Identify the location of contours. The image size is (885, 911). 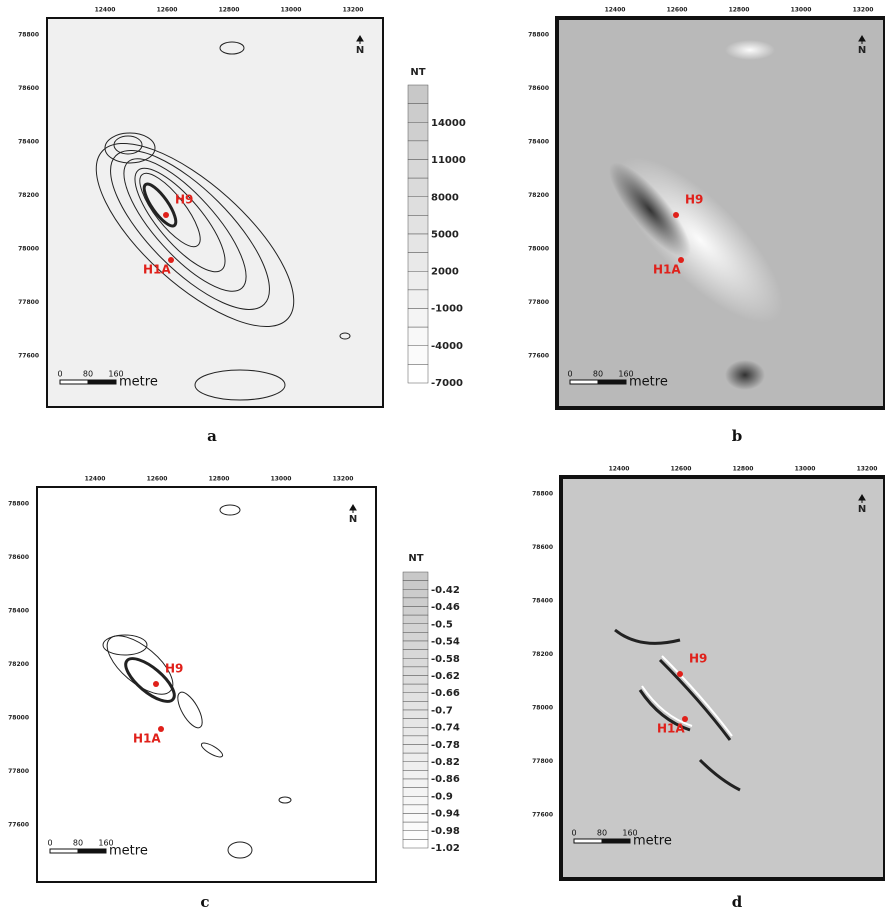
(197, 681).